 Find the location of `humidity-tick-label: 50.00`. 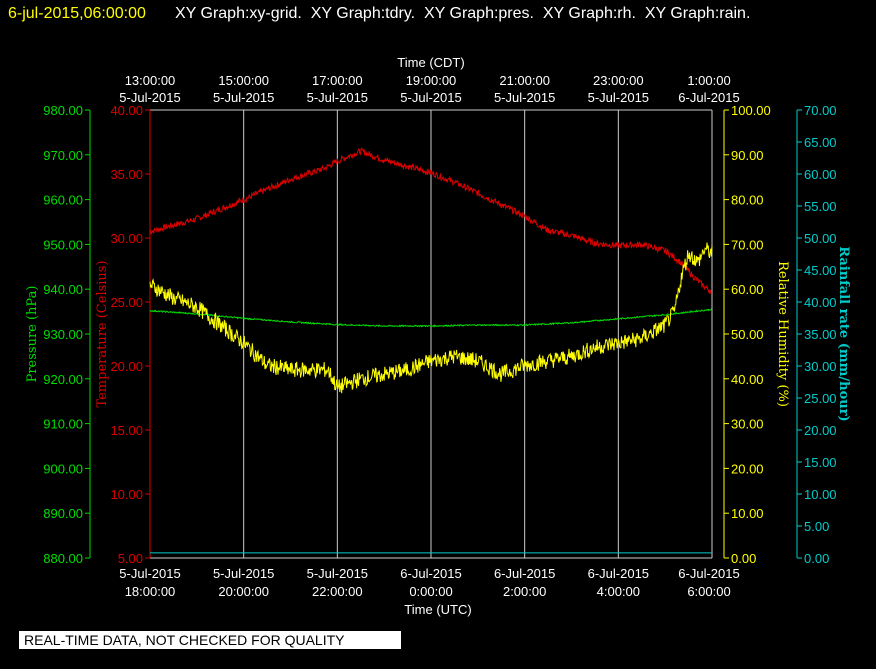

humidity-tick-label: 50.00 is located at coordinates (747, 334).